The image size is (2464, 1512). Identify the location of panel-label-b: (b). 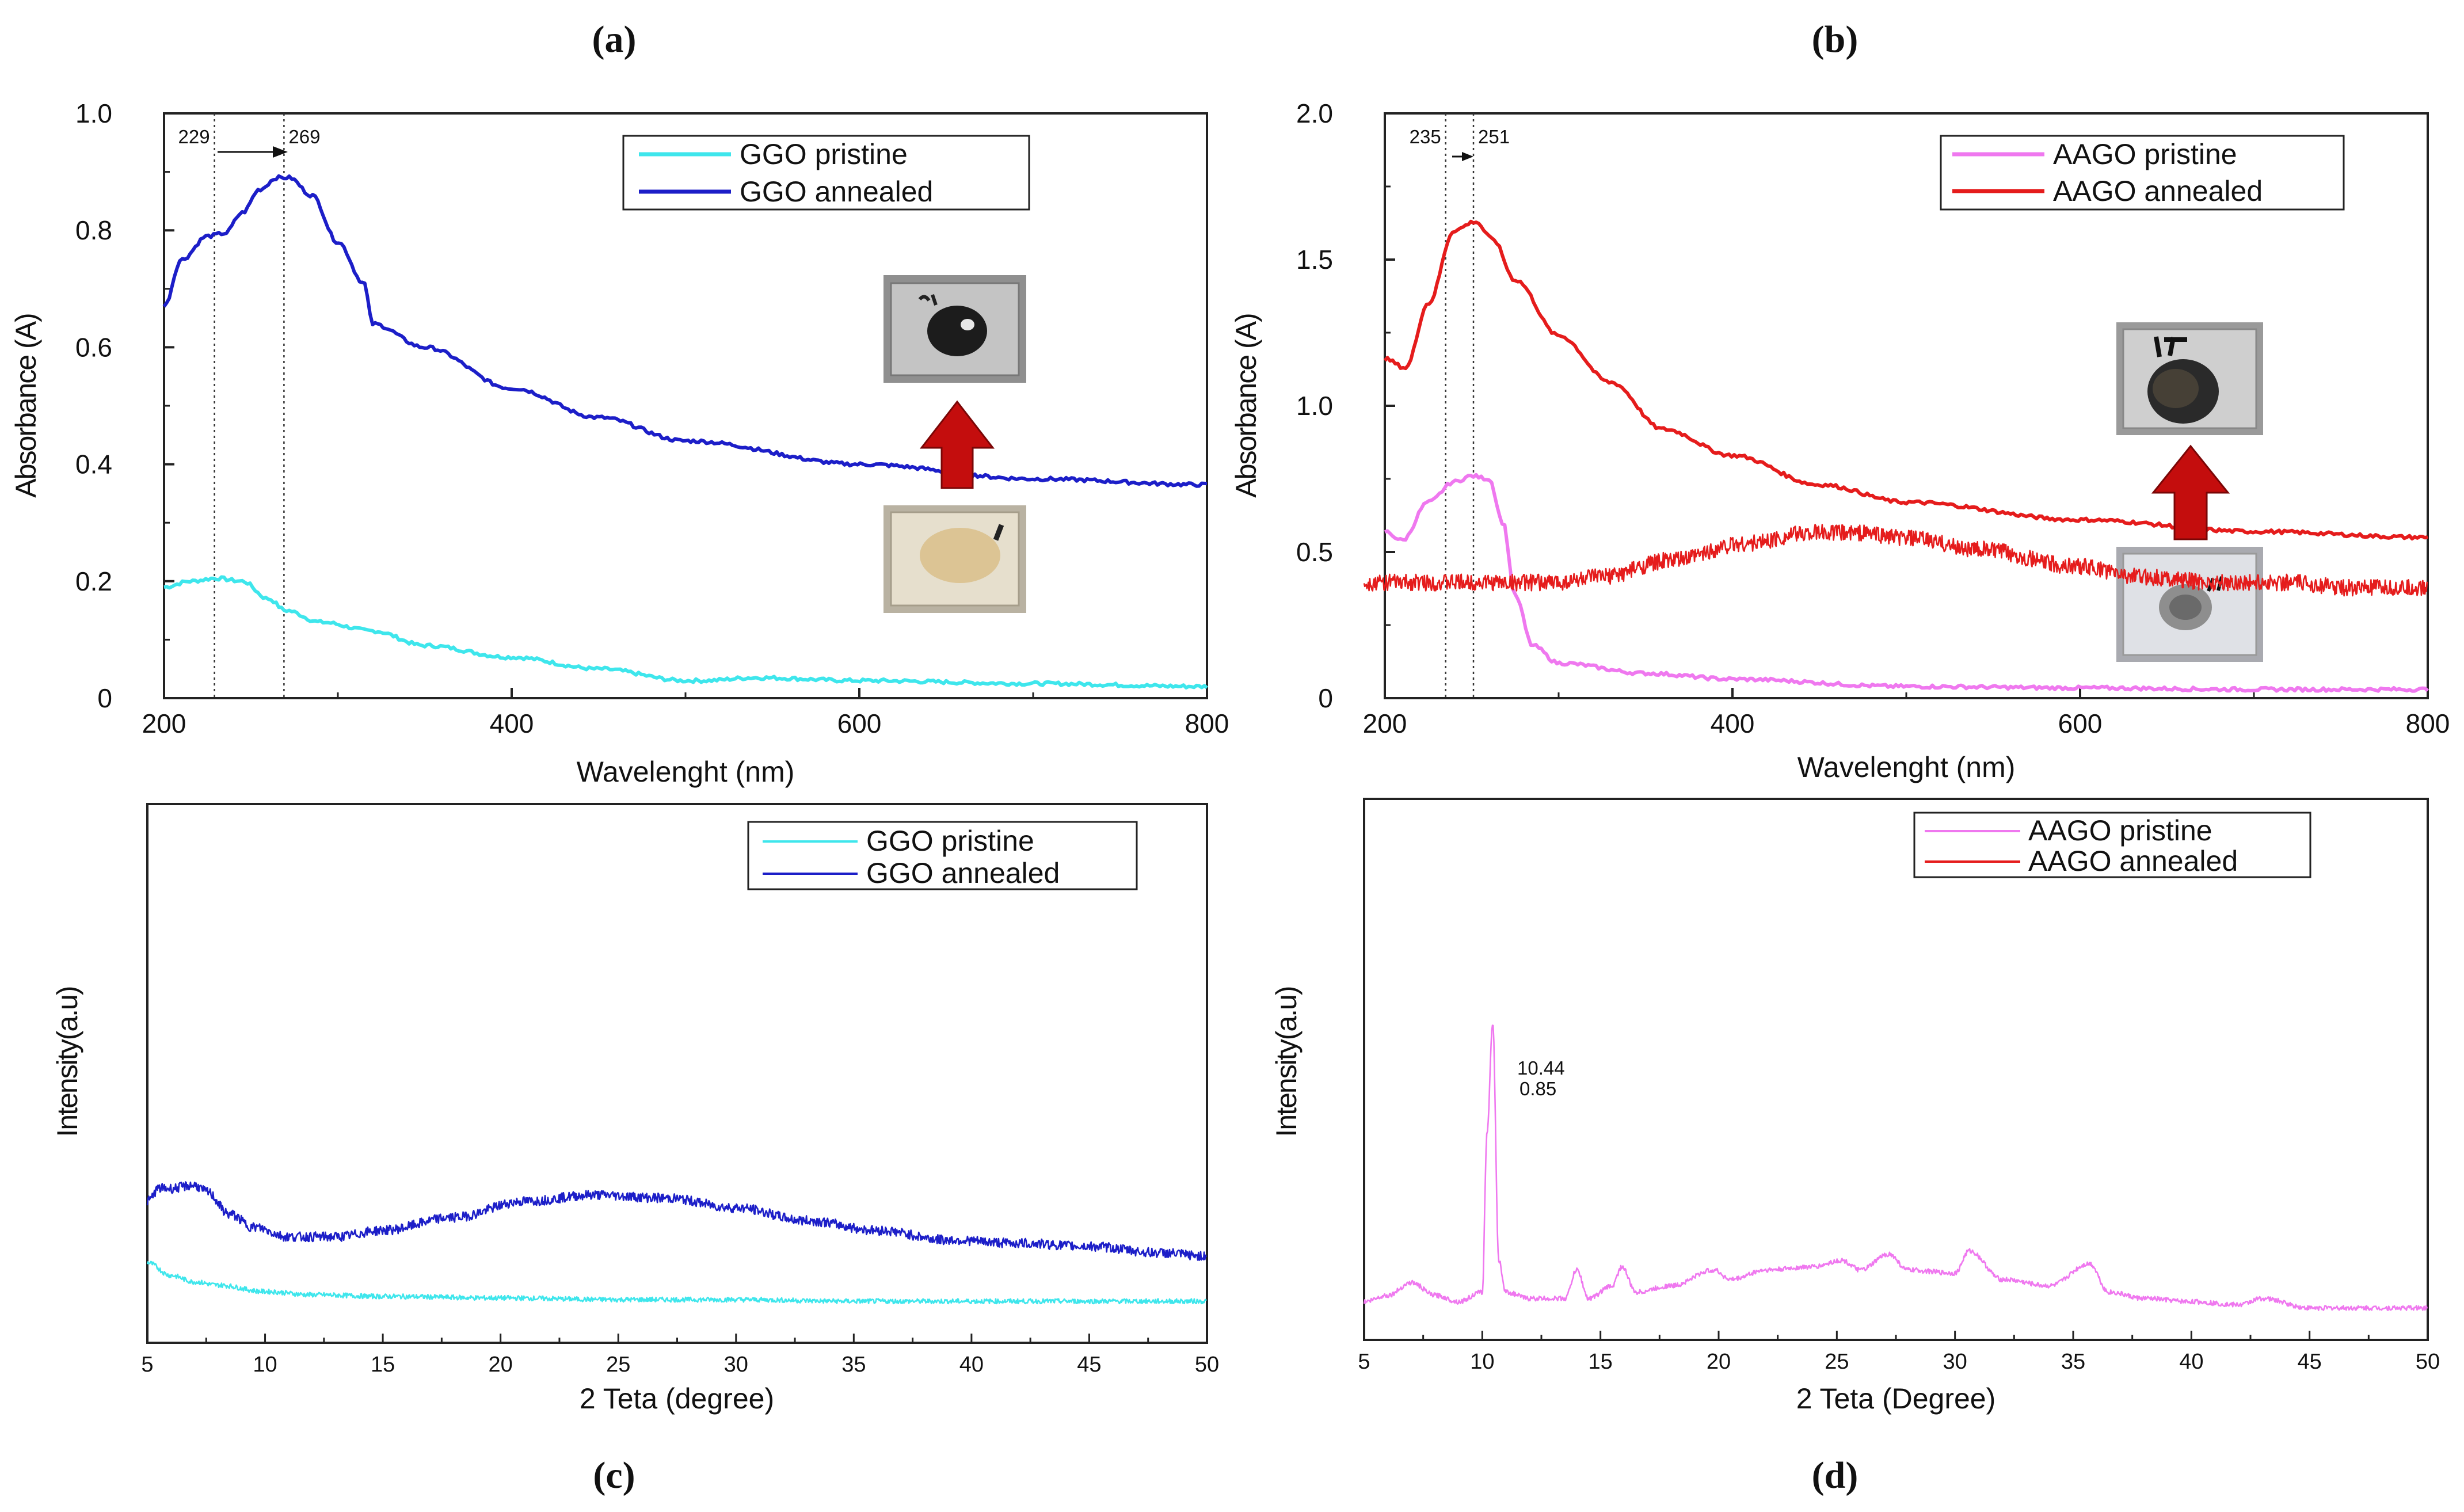
(1835, 39).